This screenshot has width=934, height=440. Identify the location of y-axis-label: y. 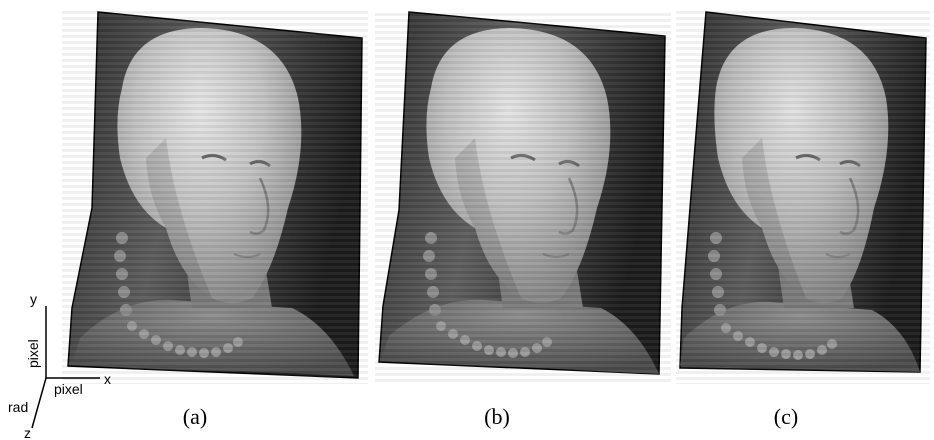
(33, 299).